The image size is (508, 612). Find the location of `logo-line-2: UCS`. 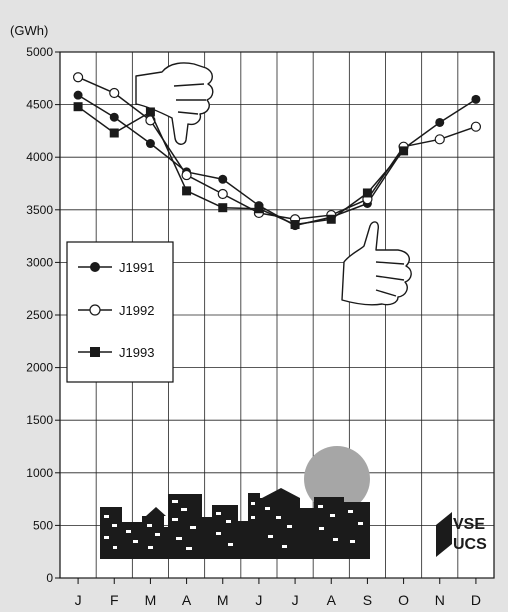

logo-line-2: UCS is located at coordinates (470, 544).